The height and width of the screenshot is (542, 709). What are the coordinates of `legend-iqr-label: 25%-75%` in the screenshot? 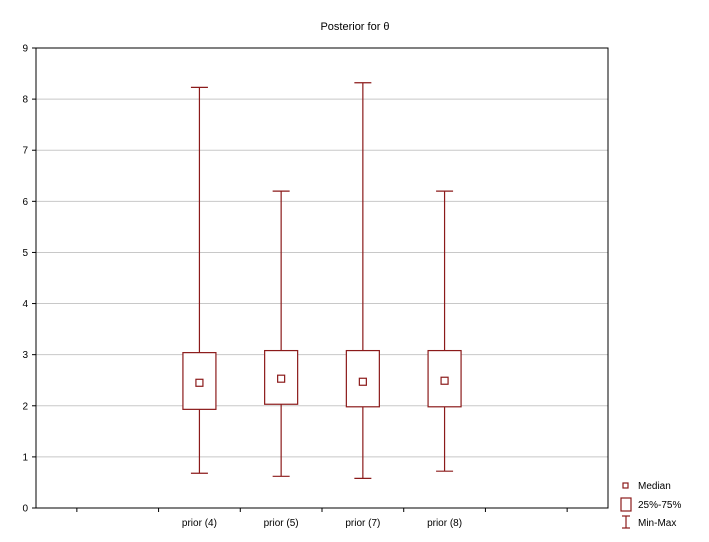 It's located at (659, 505).